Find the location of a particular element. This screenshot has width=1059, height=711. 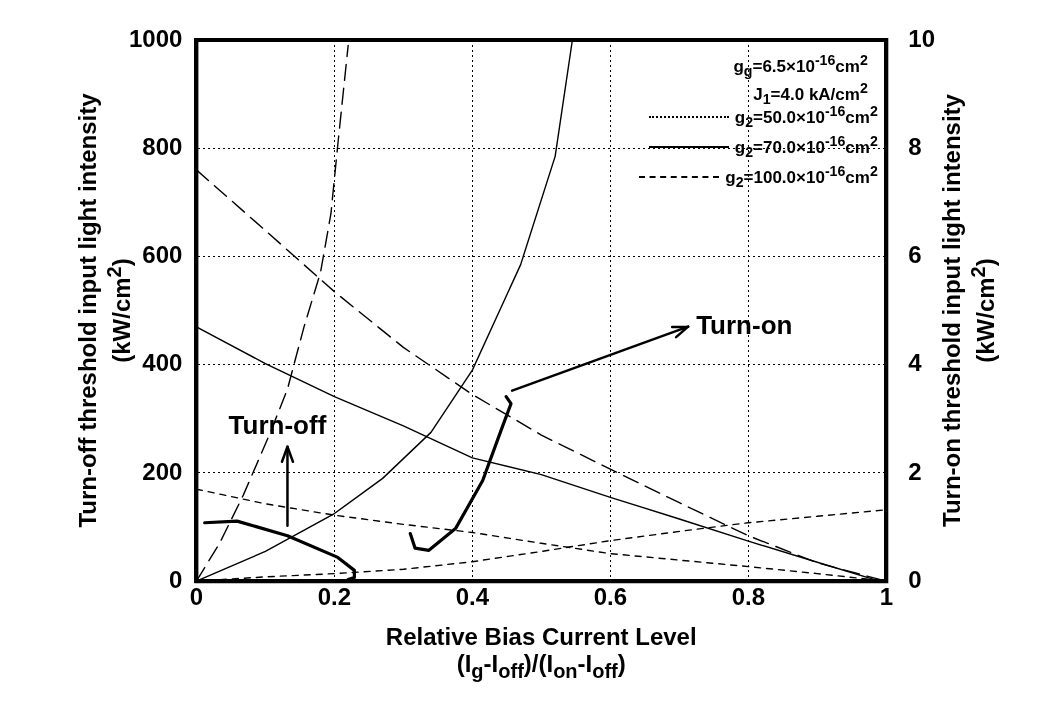

x-tick-label: 0 is located at coordinates (196, 597).